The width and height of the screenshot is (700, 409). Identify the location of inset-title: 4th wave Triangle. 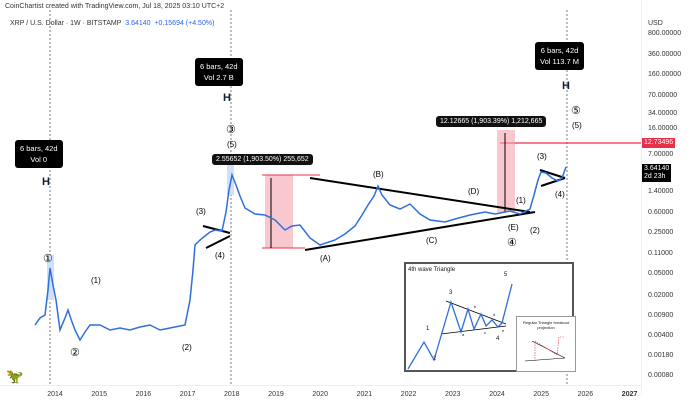
(432, 270).